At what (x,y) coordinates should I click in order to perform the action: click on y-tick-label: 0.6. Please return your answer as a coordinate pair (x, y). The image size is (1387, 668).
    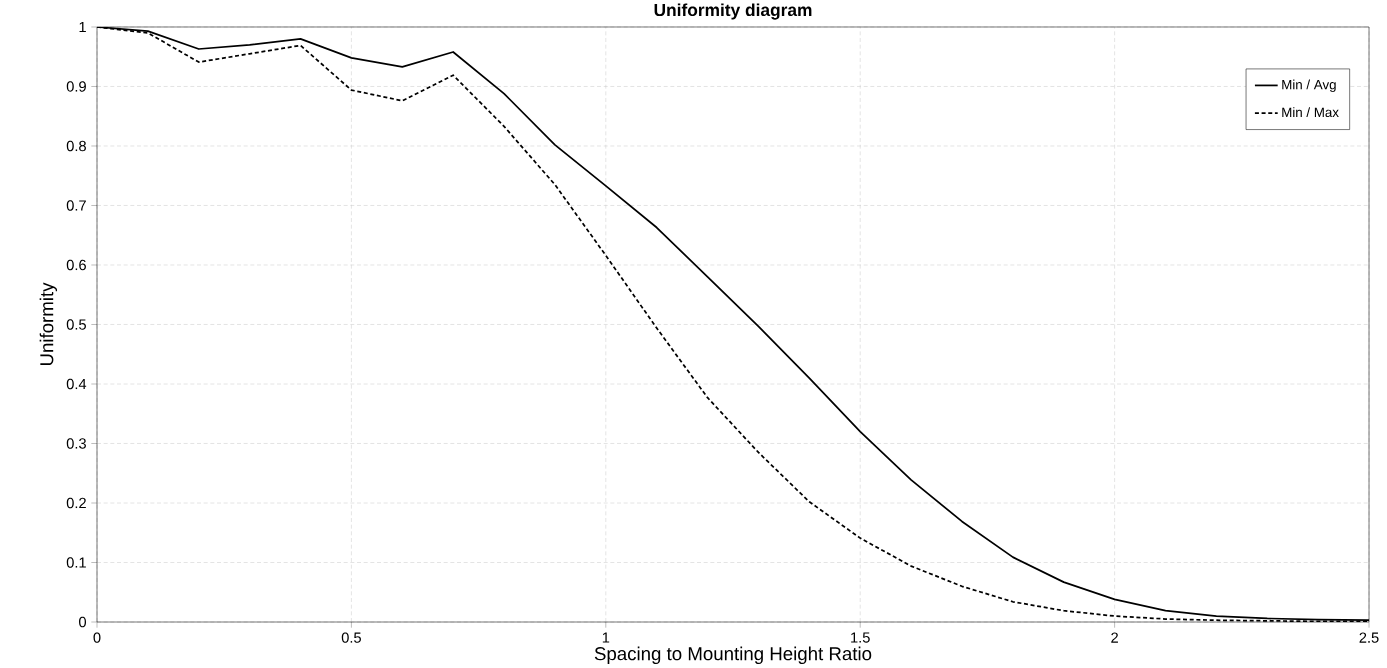
    Looking at the image, I should click on (76, 265).